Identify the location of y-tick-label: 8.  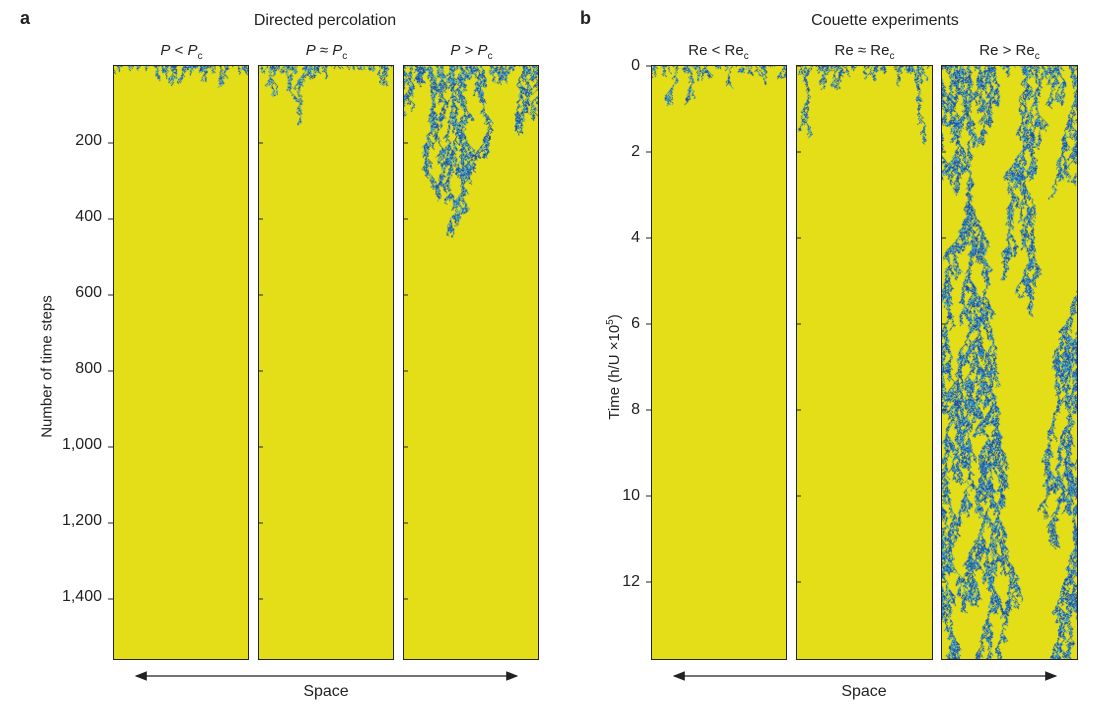
(635, 409).